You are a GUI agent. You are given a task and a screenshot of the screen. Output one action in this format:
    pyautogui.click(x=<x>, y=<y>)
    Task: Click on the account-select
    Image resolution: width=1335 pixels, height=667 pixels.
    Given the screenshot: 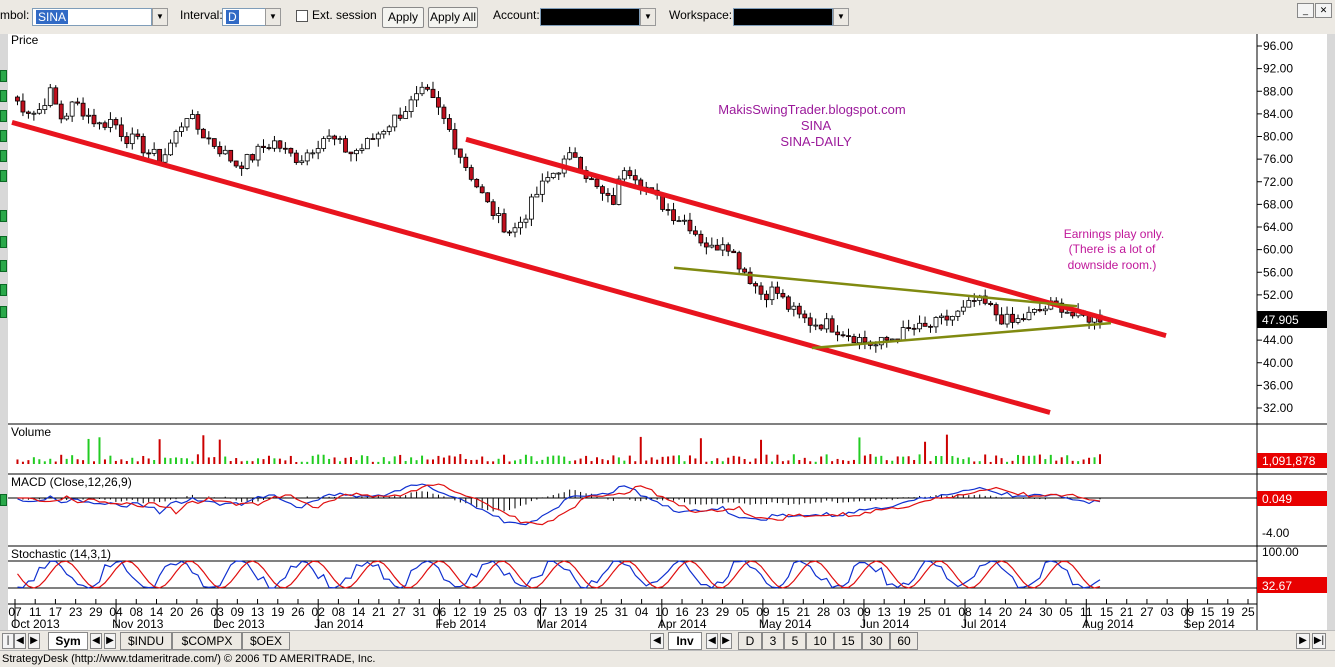 What is the action you would take?
    pyautogui.click(x=590, y=17)
    